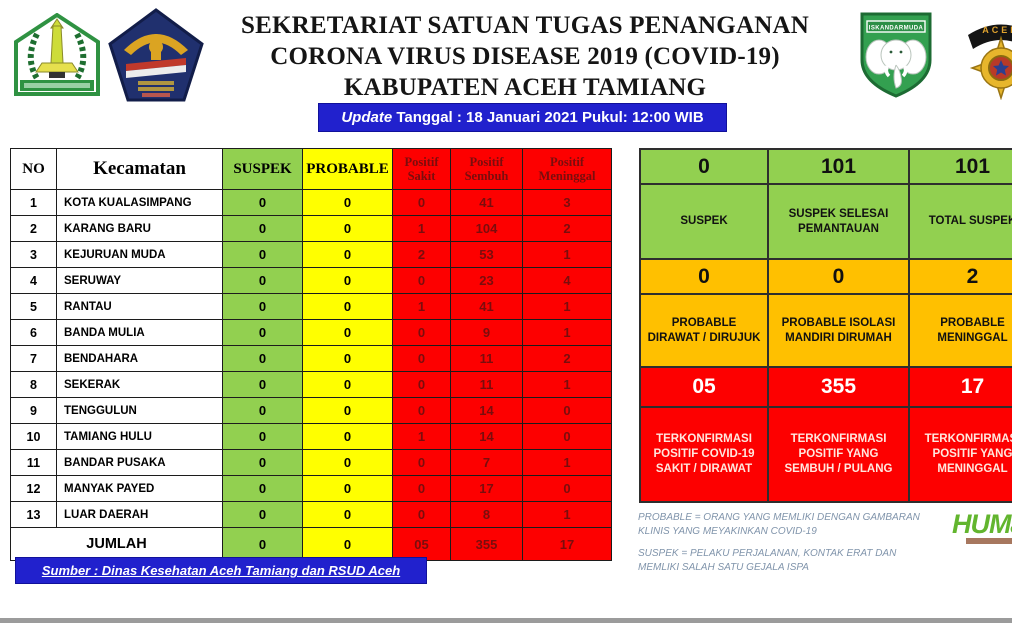  What do you see at coordinates (990, 62) in the screenshot?
I see `polri-aceh-logo-icon: ACEH` at bounding box center [990, 62].